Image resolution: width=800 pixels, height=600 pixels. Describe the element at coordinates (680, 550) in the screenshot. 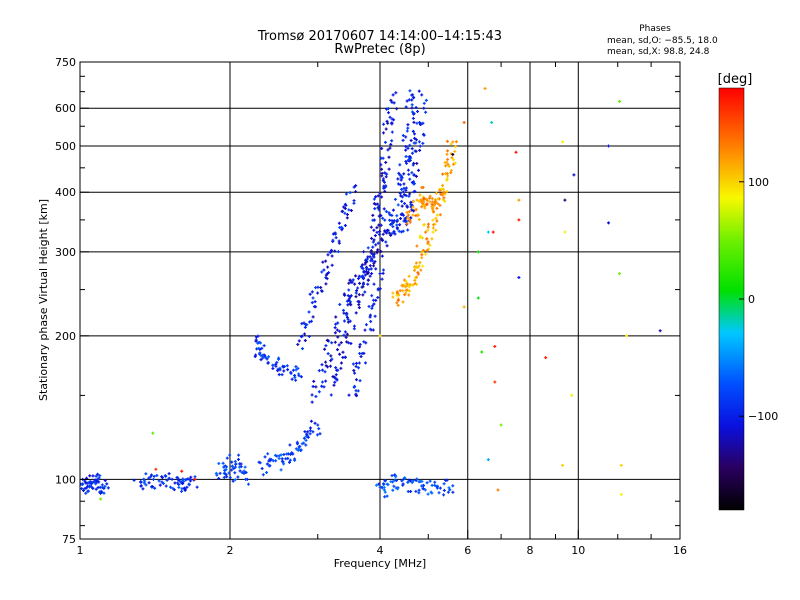

I see `x-tick-label: 16` at that location.